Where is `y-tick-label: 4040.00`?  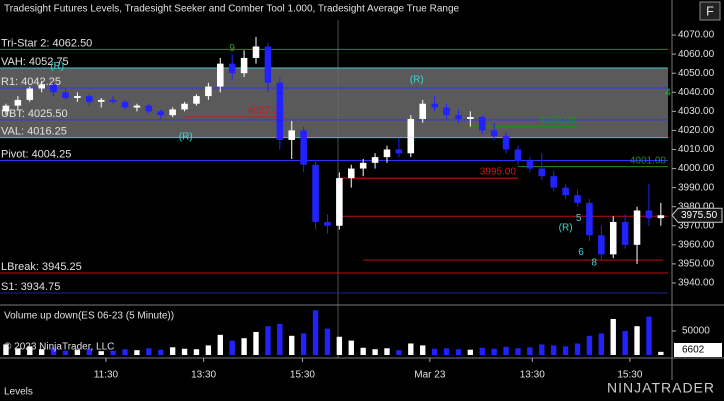
y-tick-label: 4040.00 is located at coordinates (696, 92).